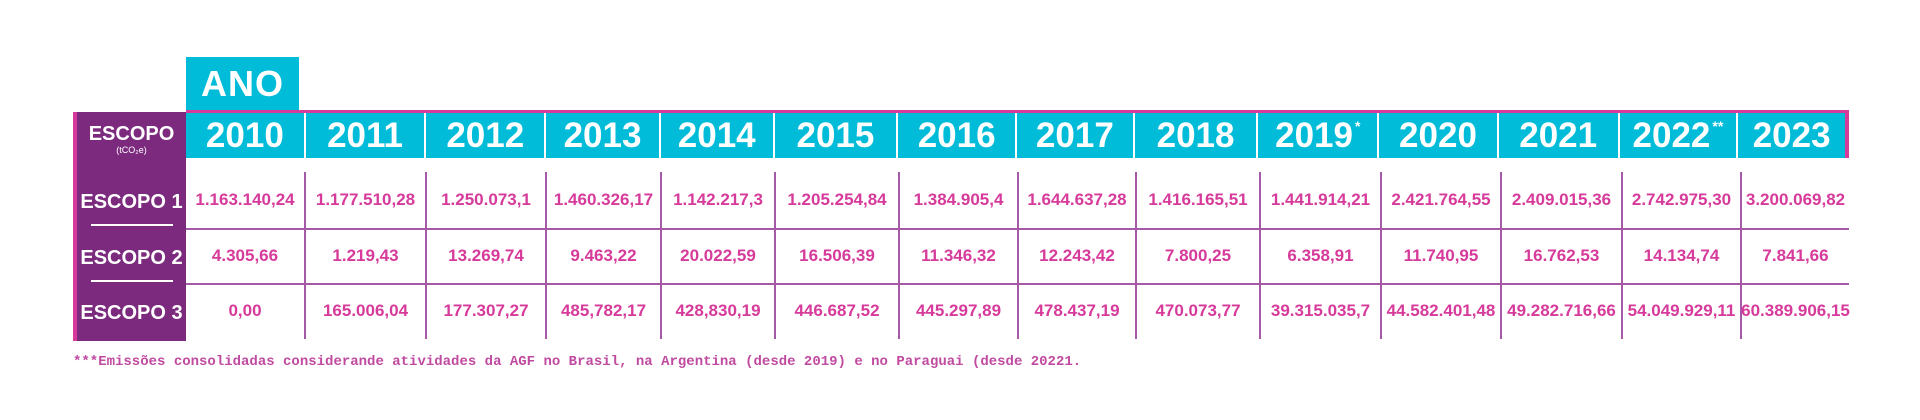 This screenshot has width=1920, height=420. Describe the element at coordinates (245, 199) in the screenshot. I see `table-cell: 1.163.140,24` at that location.